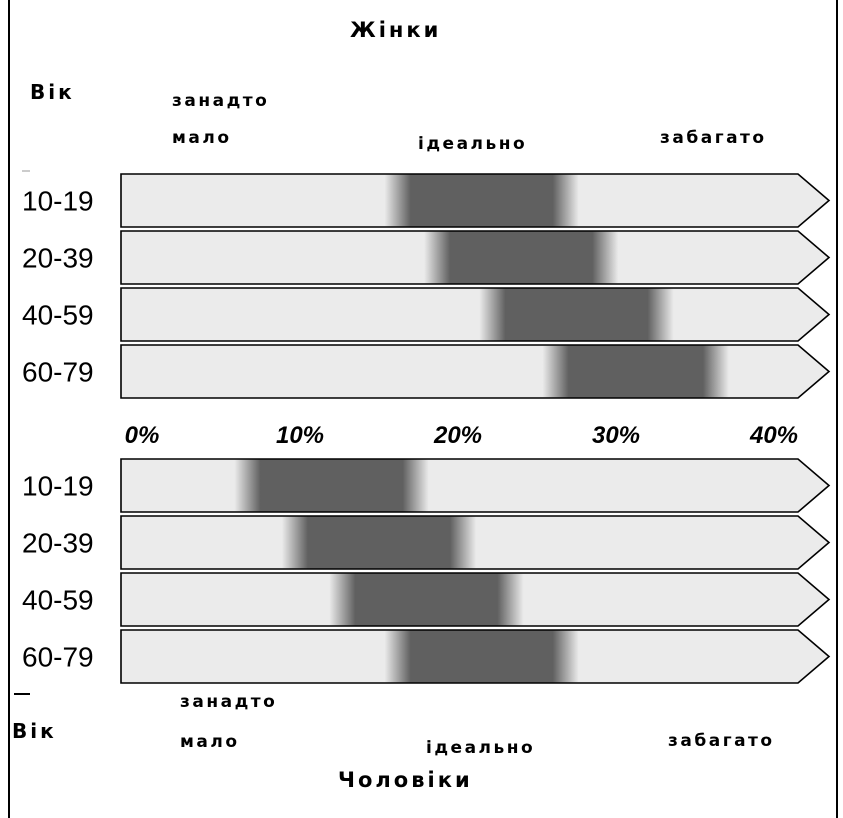 The height and width of the screenshot is (818, 843). Describe the element at coordinates (58, 600) in the screenshot. I see `men-age-label: 40-59` at that location.